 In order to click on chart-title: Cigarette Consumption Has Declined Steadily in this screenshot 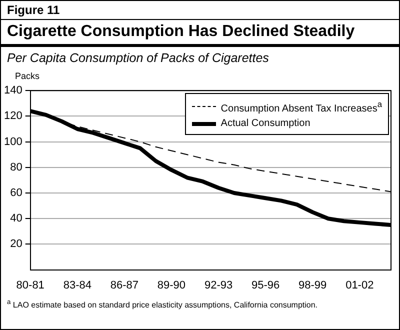, I will do `click(200, 33)`.